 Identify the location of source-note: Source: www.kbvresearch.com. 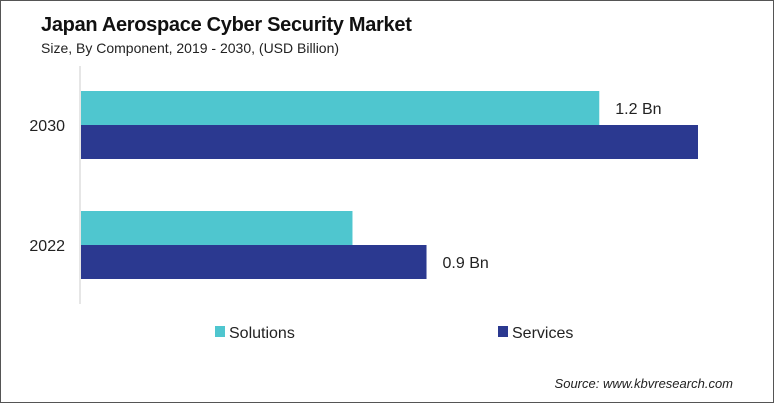
(643, 383).